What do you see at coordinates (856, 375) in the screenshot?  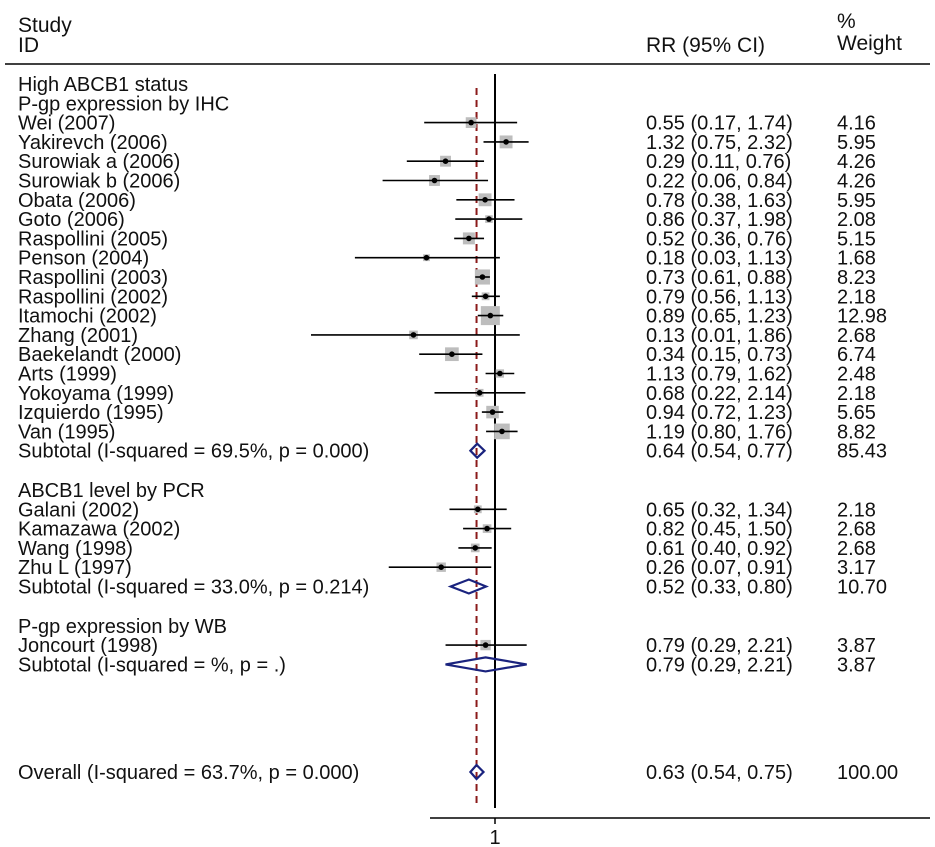 I see `weight-value: 2.48` at bounding box center [856, 375].